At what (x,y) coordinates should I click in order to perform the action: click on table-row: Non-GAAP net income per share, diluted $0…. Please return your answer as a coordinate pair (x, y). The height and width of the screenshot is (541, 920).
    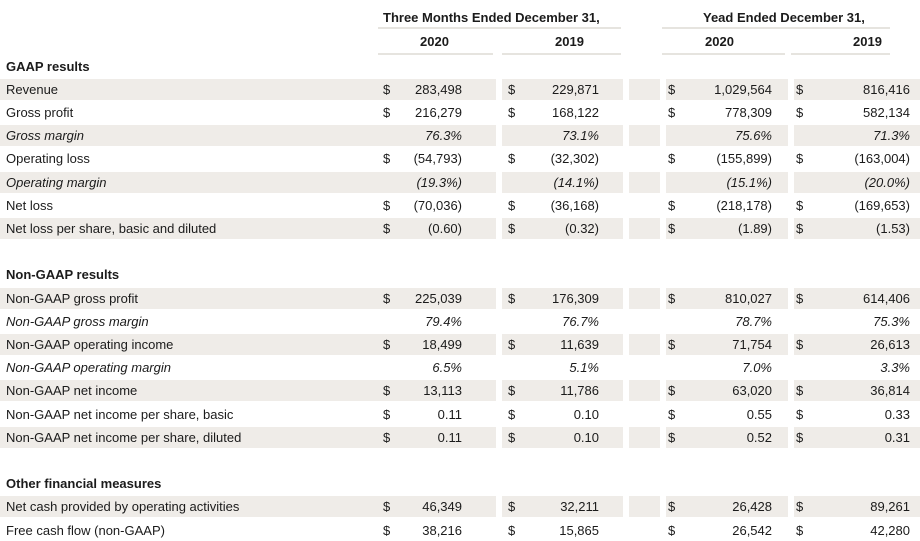
    Looking at the image, I should click on (460, 437).